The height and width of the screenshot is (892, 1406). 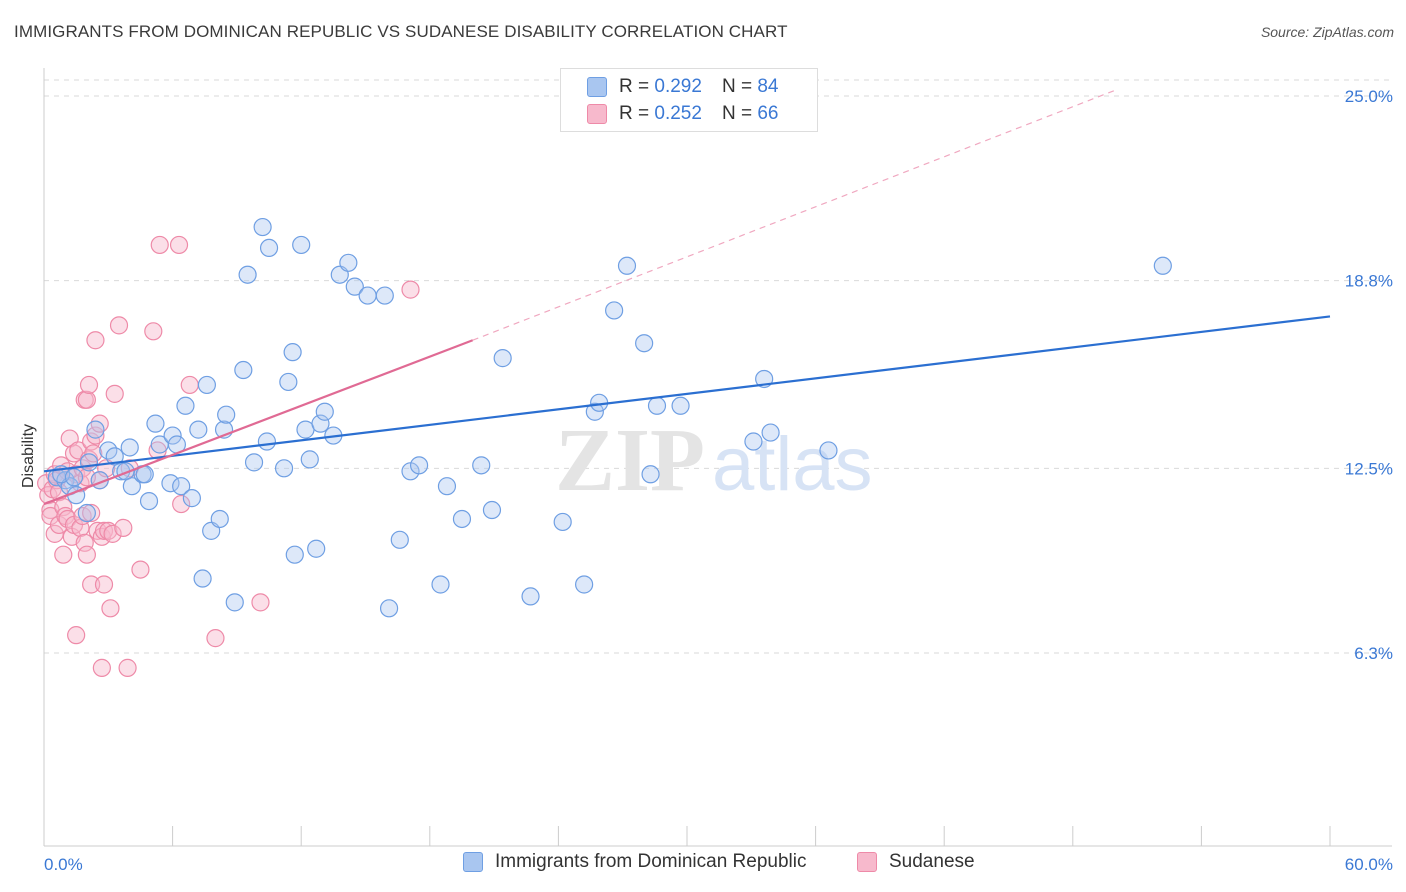 What do you see at coordinates (768, 113) in the screenshot?
I see `legend-n-value-sudanese: 66` at bounding box center [768, 113].